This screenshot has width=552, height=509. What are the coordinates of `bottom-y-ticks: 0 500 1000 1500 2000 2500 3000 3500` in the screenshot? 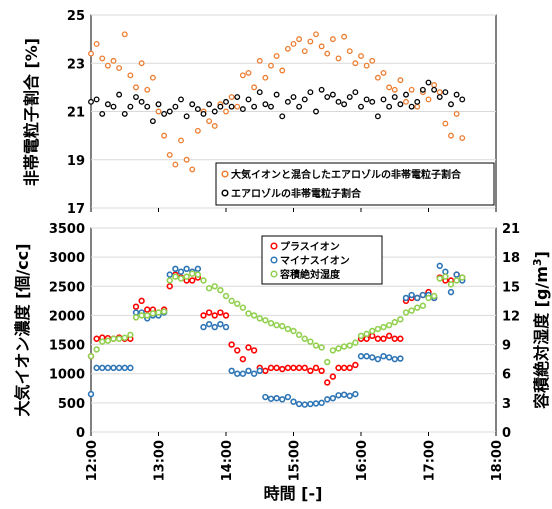 It's located at (67, 331).